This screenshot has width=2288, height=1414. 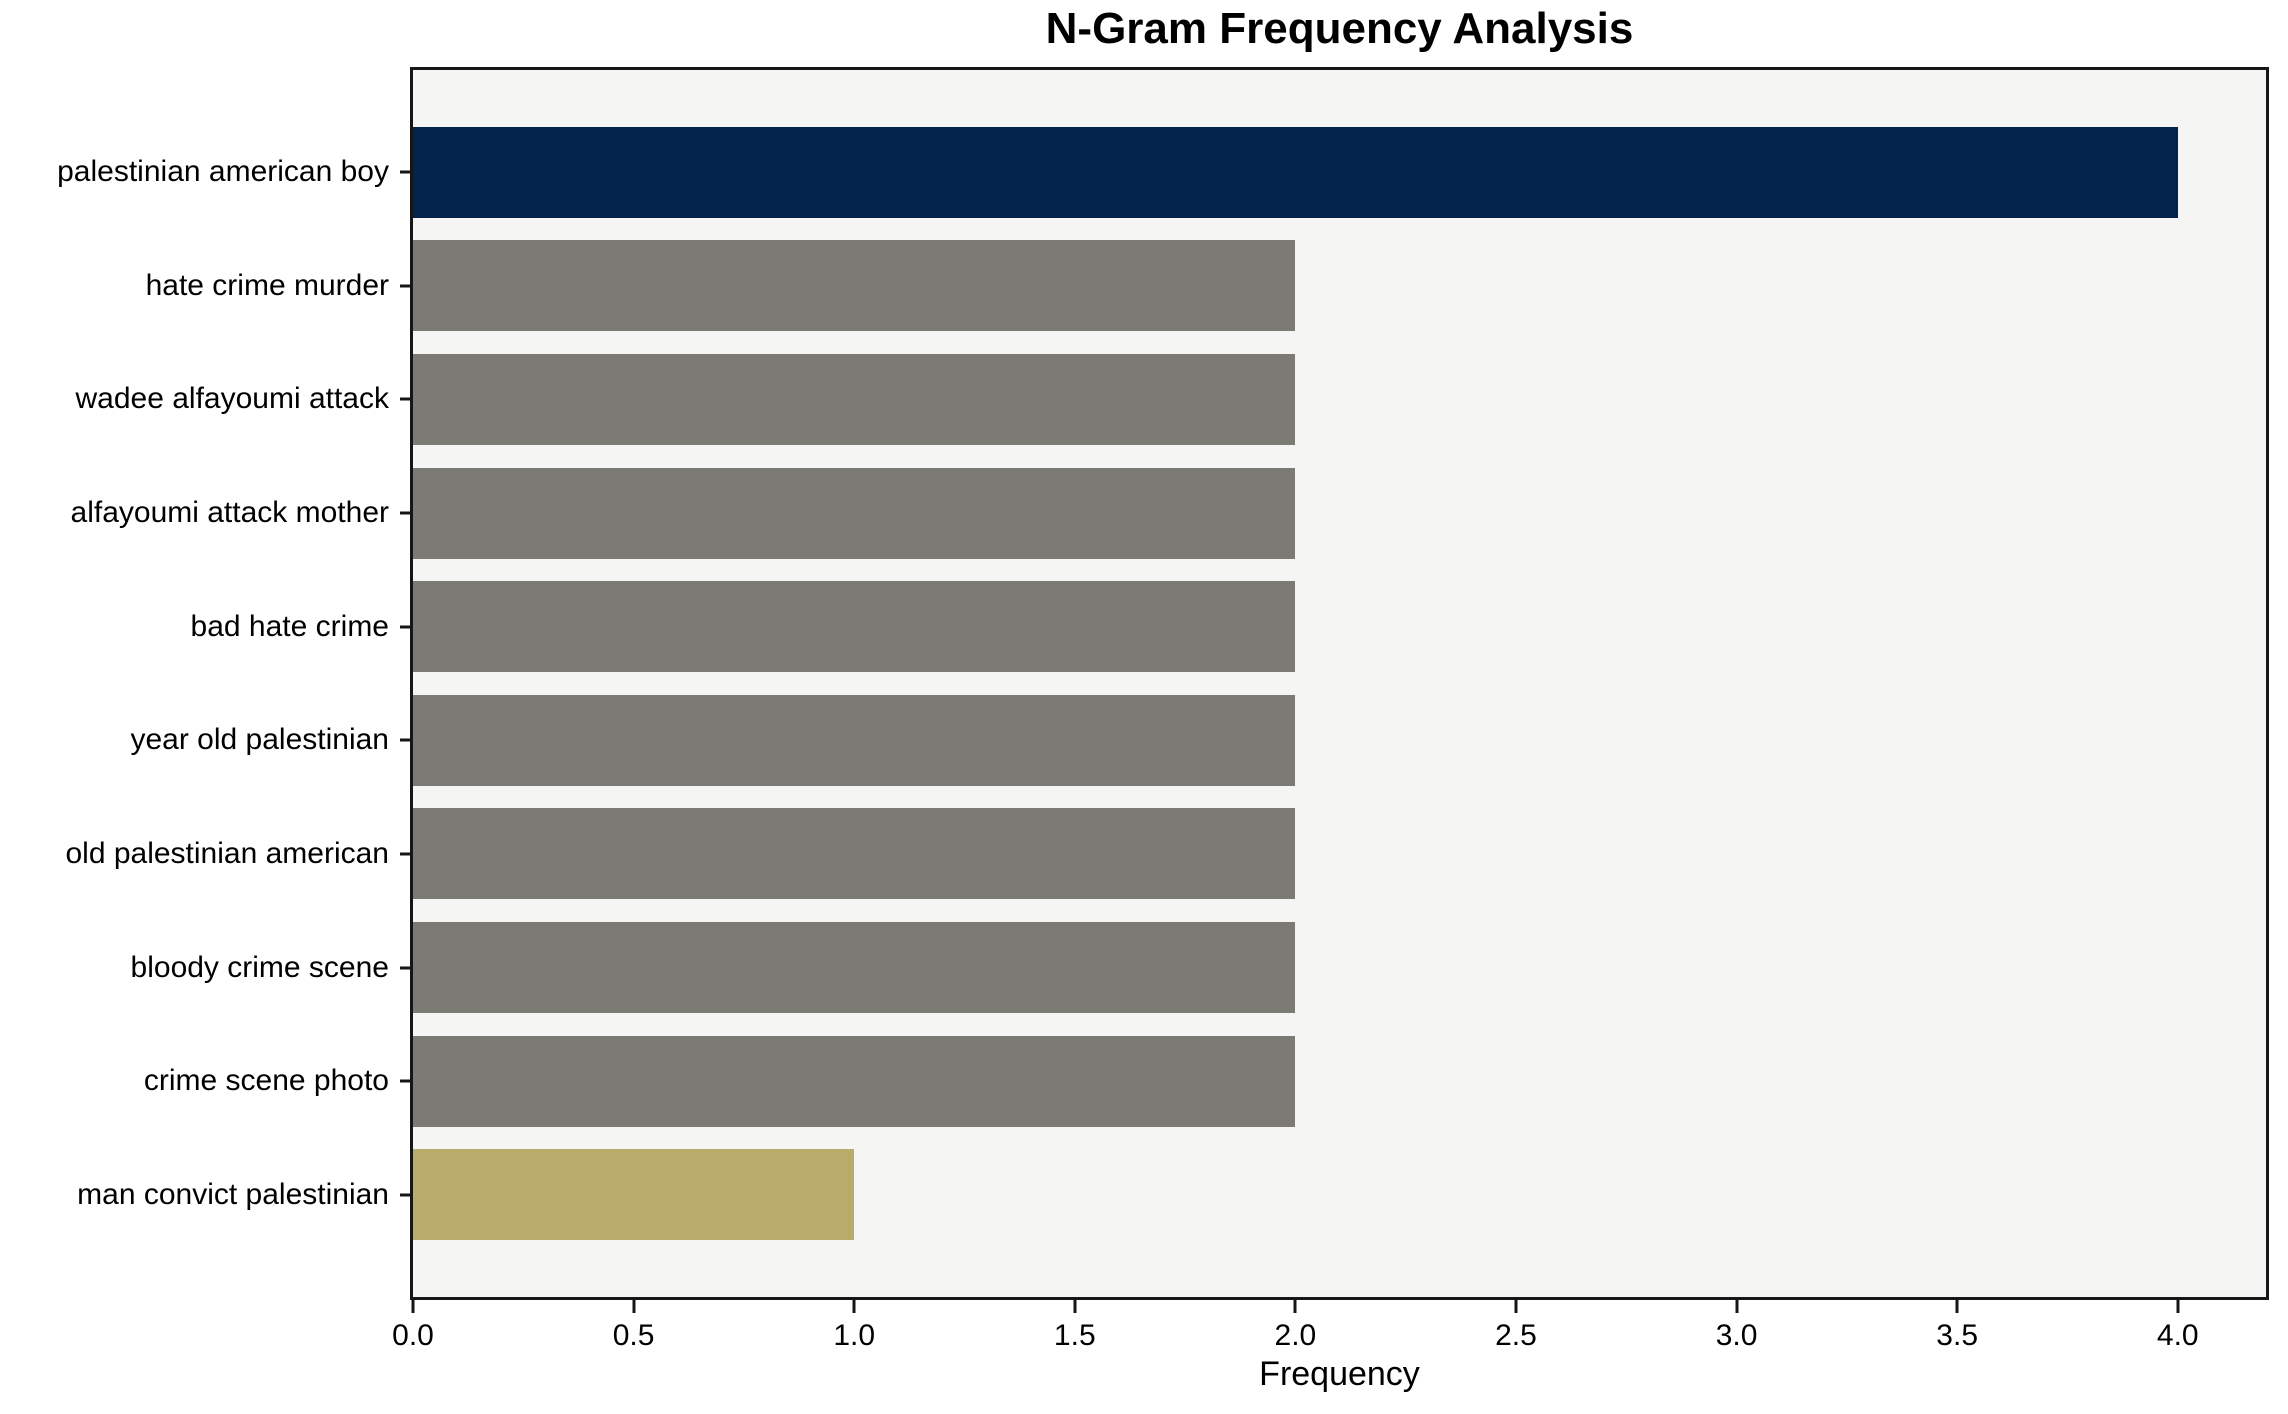 I want to click on y-axis-category-label: crime scene photo, so click(x=266, y=1081).